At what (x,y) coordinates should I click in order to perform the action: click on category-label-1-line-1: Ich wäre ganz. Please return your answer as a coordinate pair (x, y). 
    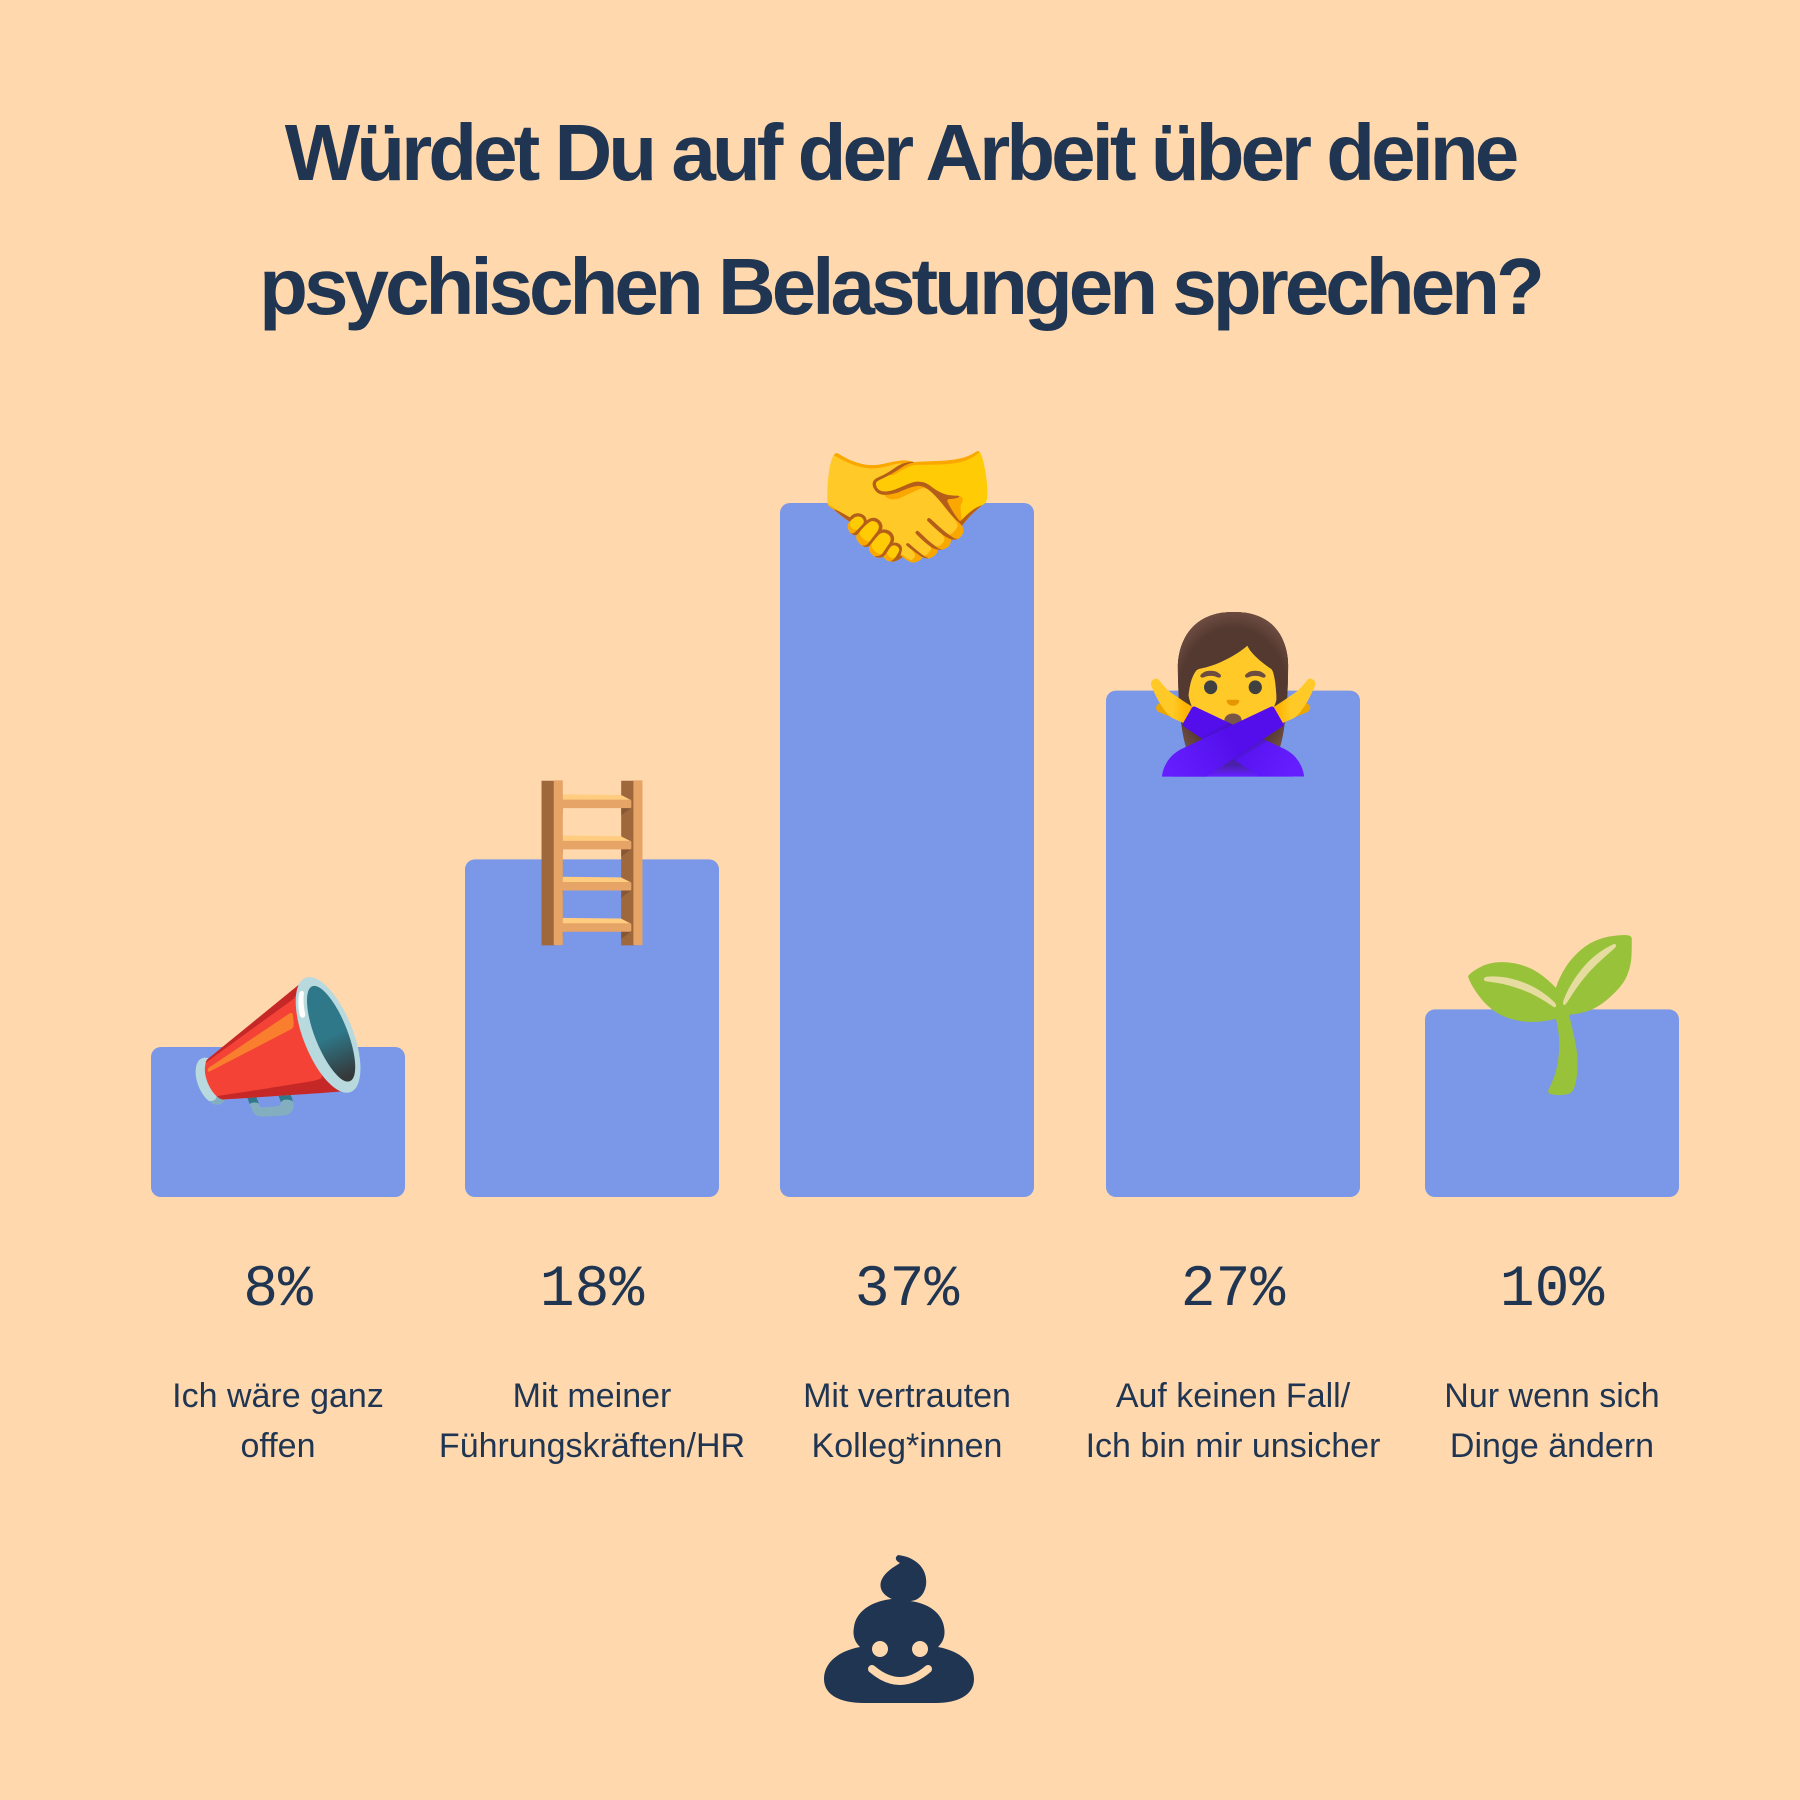
    Looking at the image, I should click on (278, 1396).